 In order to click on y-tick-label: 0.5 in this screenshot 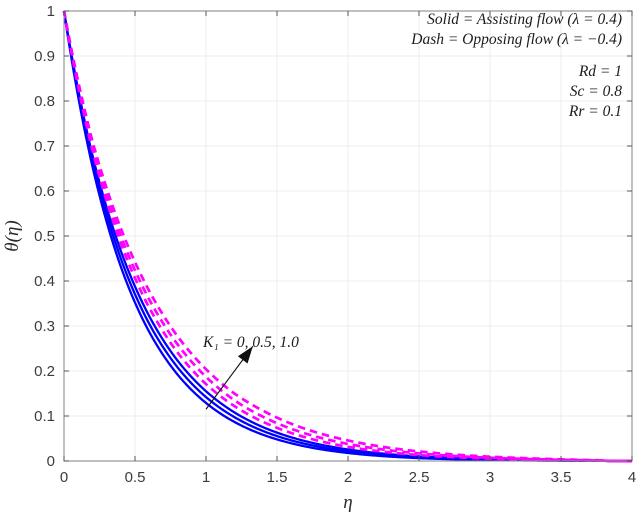, I will do `click(44, 236)`.